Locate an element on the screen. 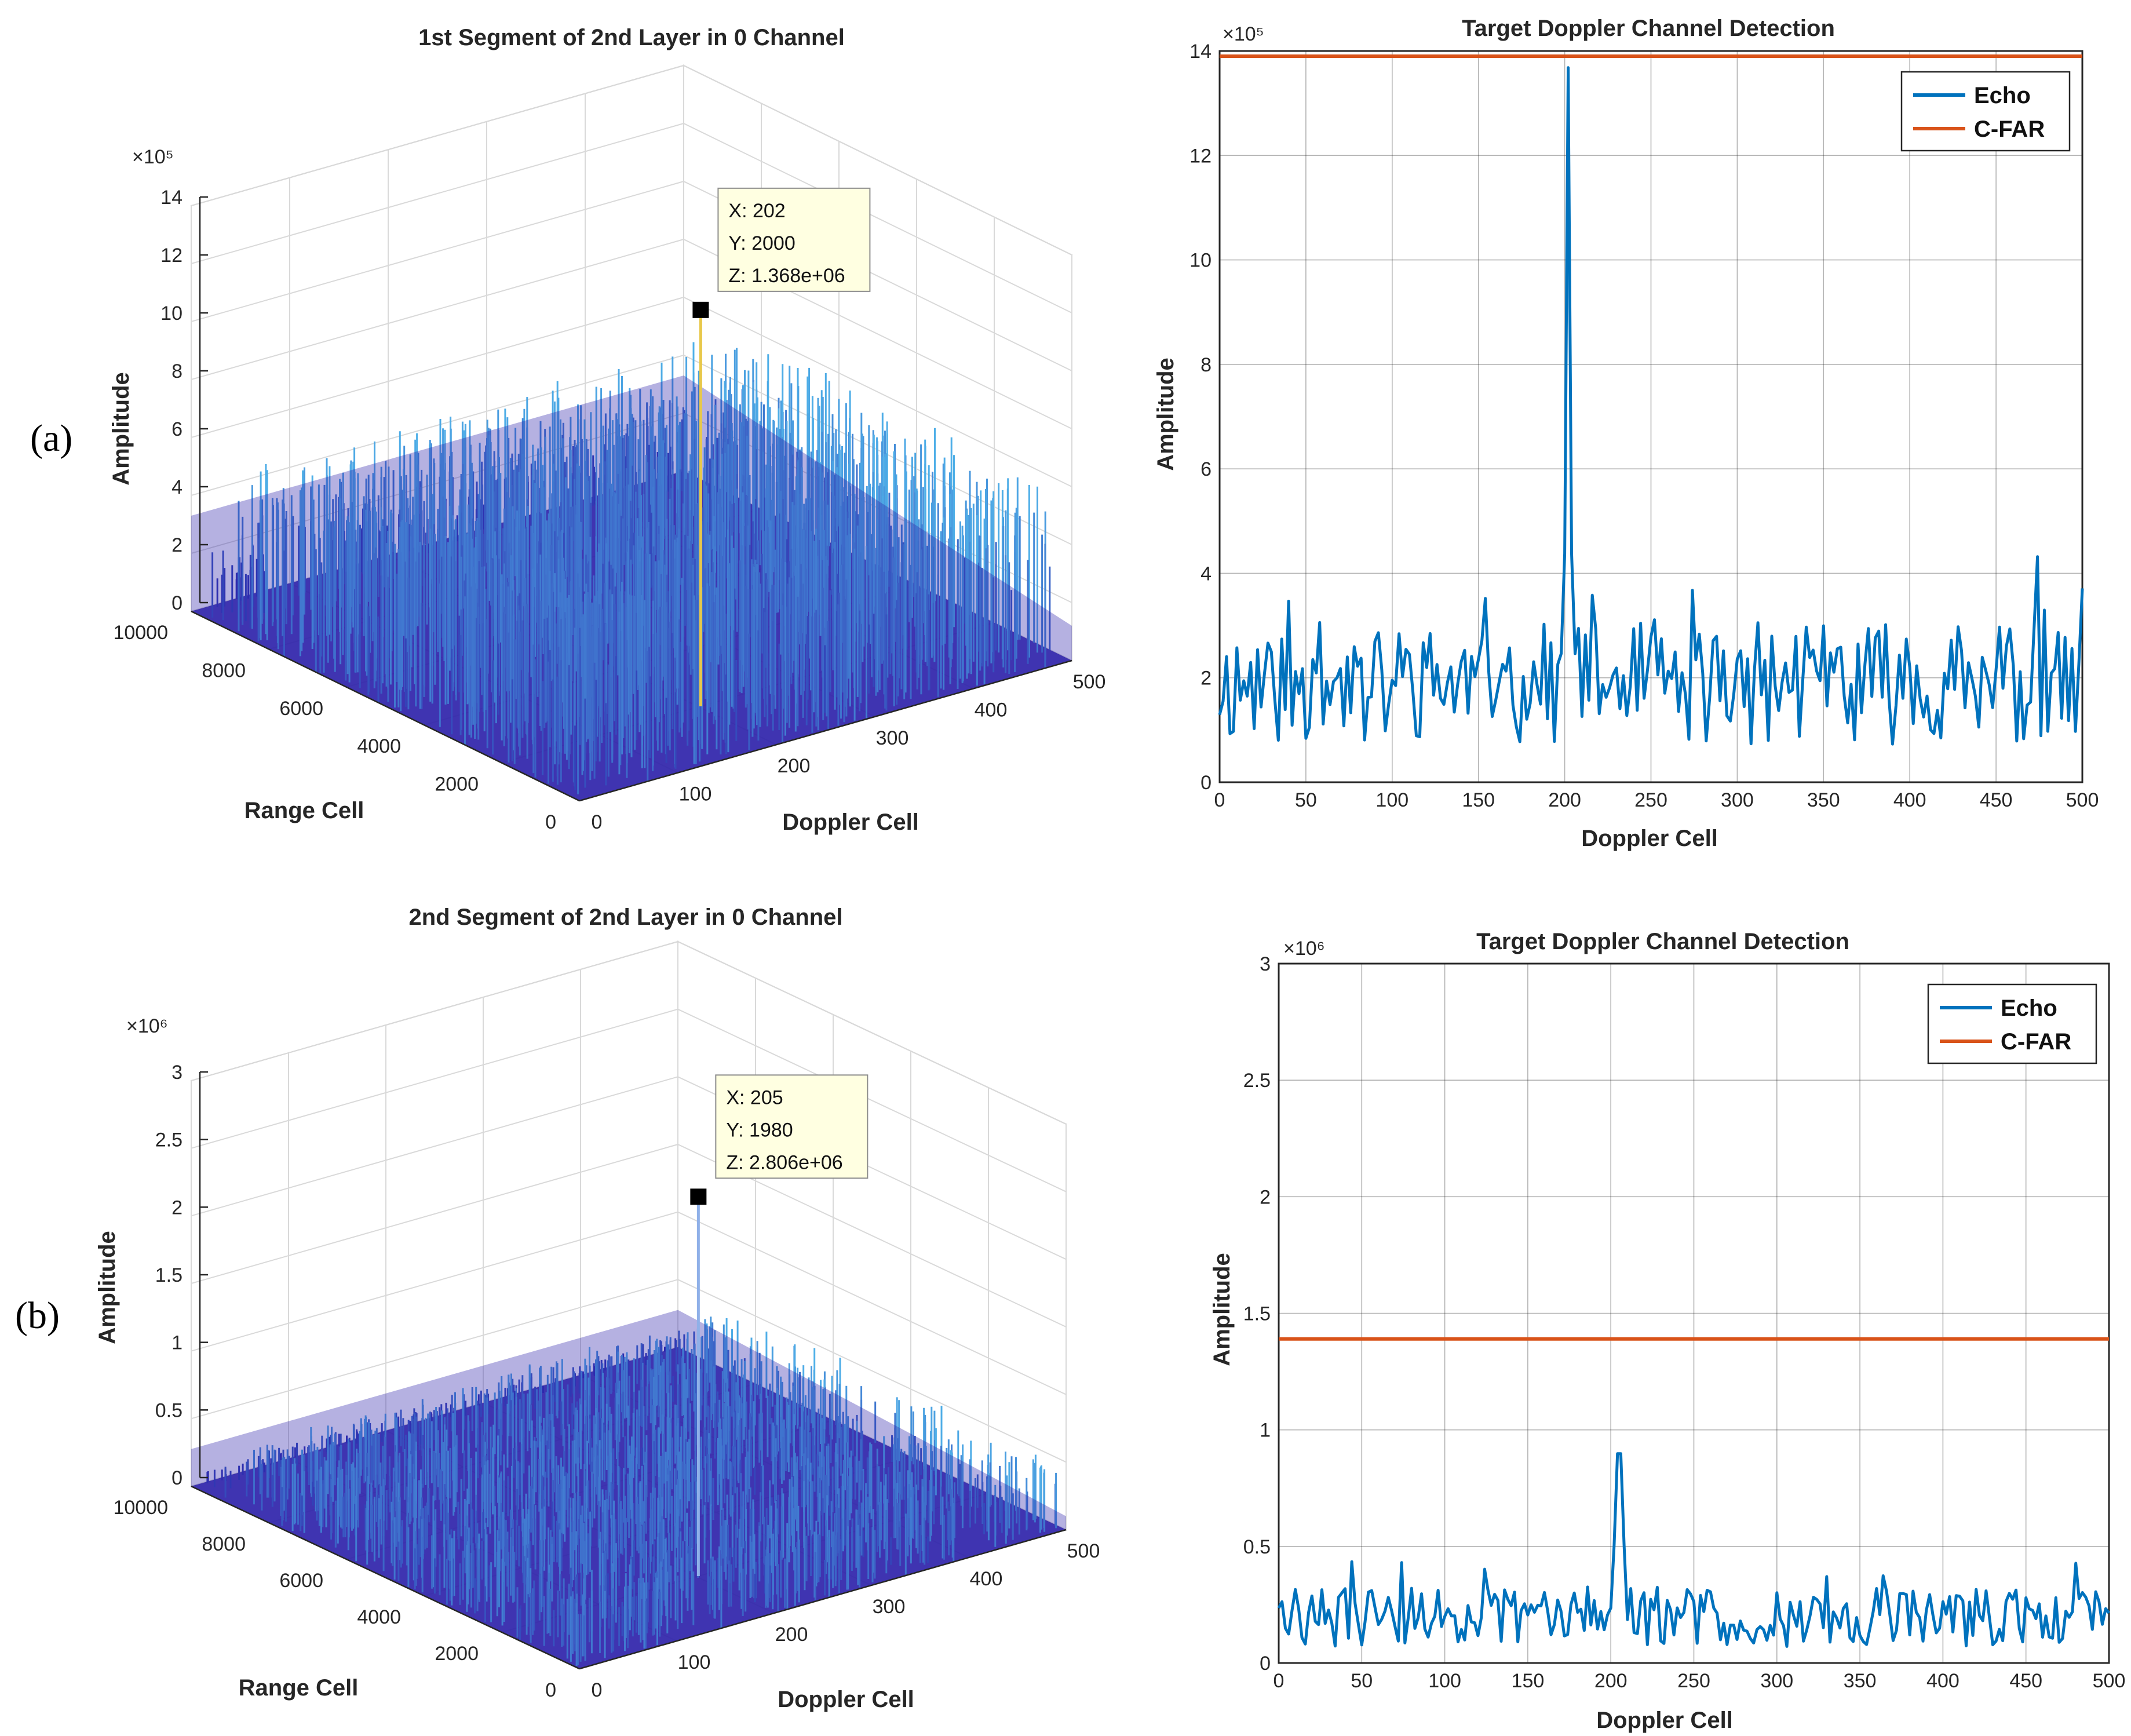  surface-b-exponent: ×10⁶ is located at coordinates (147, 1026).